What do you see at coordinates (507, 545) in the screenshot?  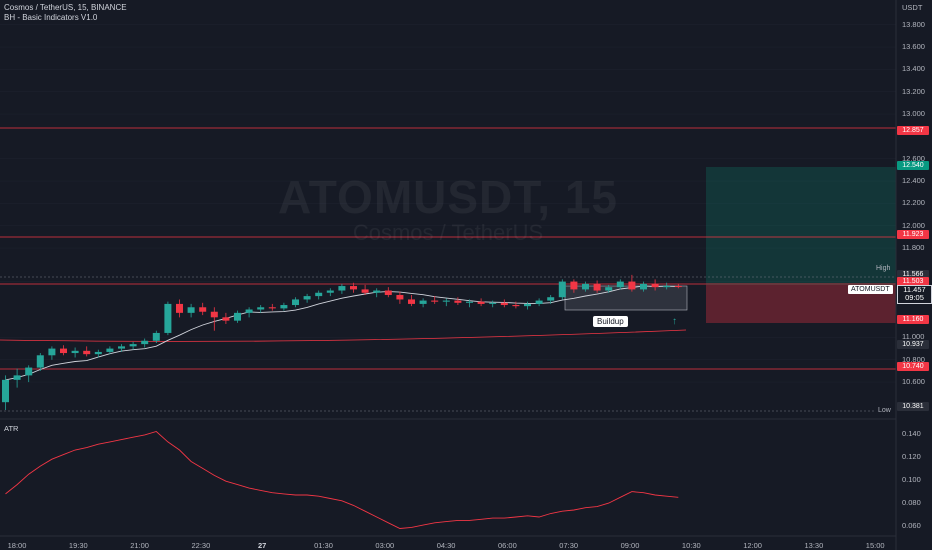 I see `time-tick: 06:00` at bounding box center [507, 545].